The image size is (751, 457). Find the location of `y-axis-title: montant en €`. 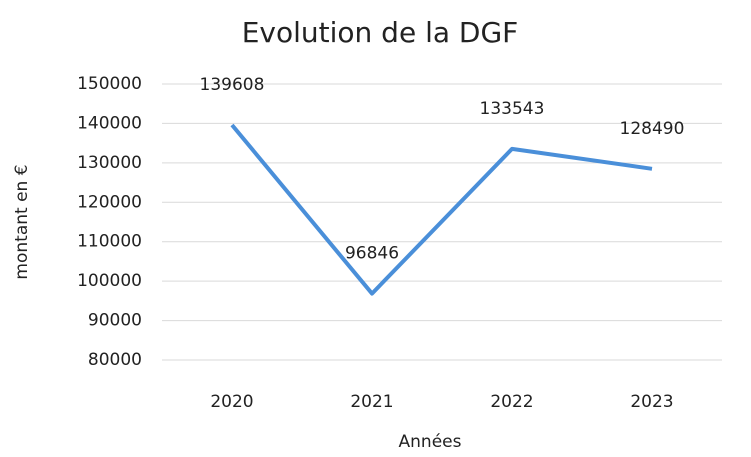

y-axis-title: montant en € is located at coordinates (22, 221).